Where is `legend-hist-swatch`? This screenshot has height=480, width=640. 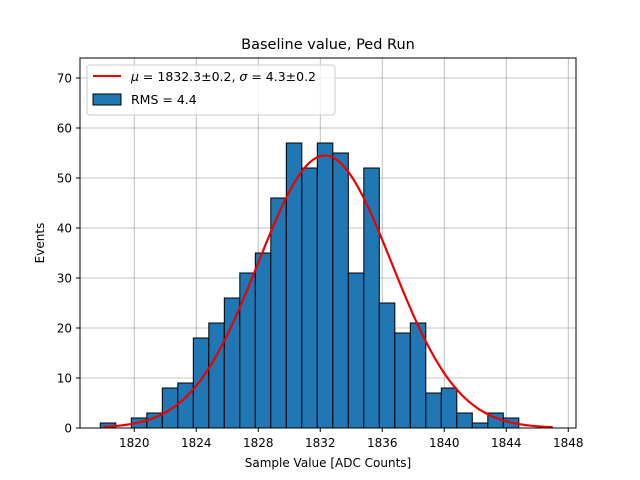 legend-hist-swatch is located at coordinates (107, 99).